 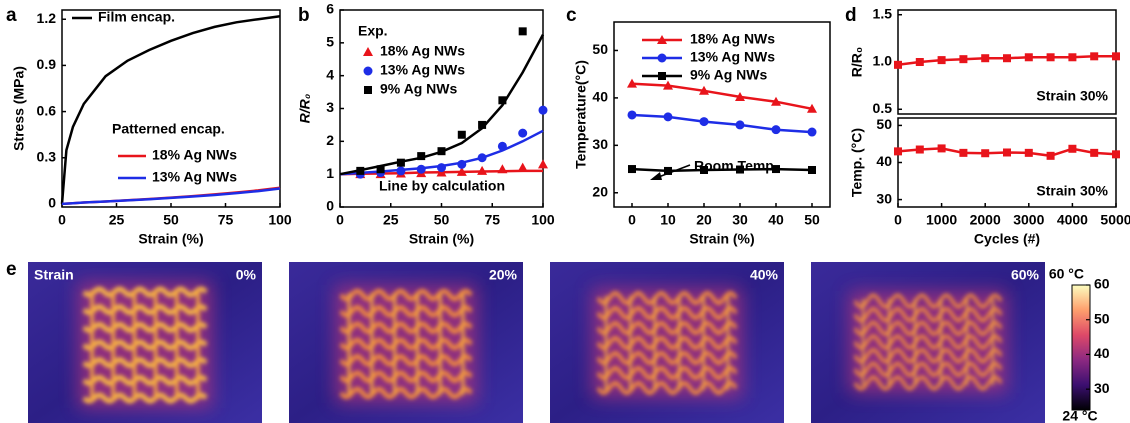 I want to click on y-axis-label: Temp. (°C), so click(x=857, y=162).